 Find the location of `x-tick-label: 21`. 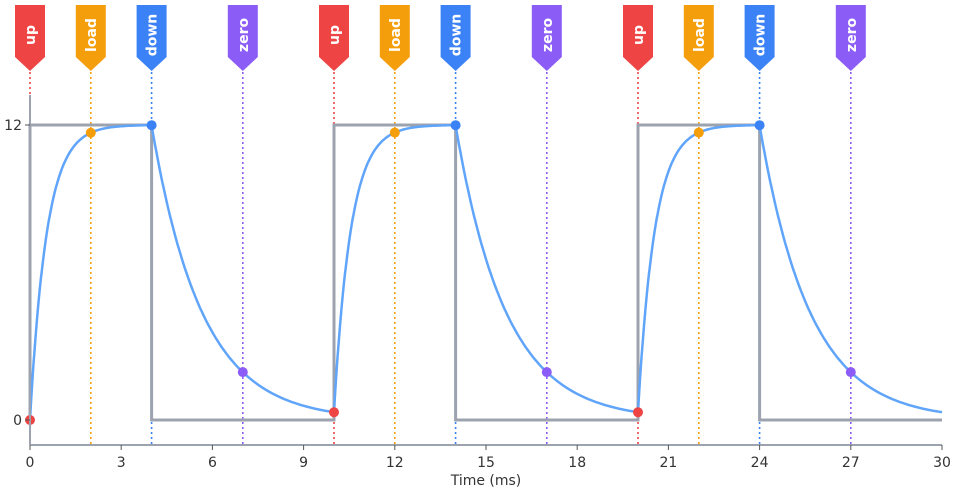

x-tick-label: 21 is located at coordinates (668, 463).